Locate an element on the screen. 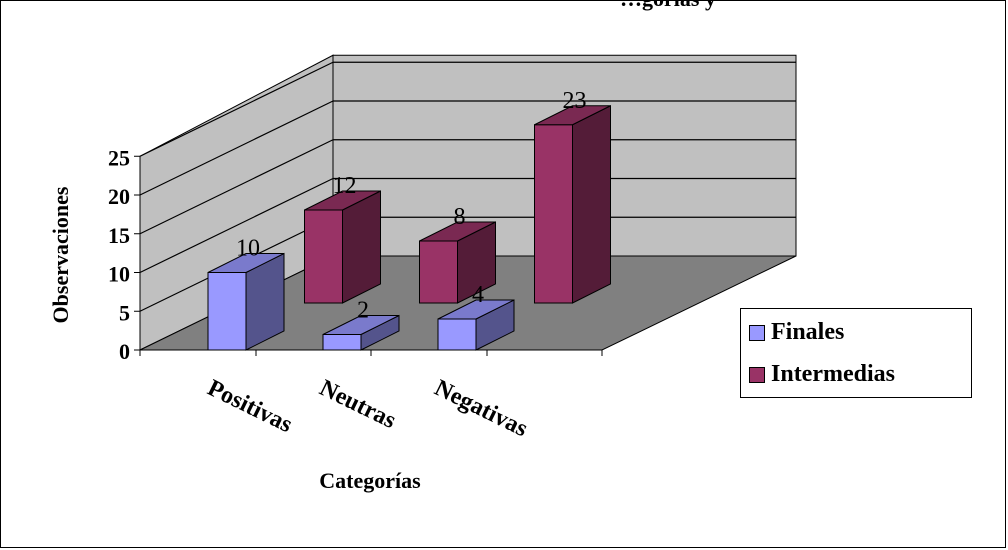  data-label: 10 is located at coordinates (248, 249).